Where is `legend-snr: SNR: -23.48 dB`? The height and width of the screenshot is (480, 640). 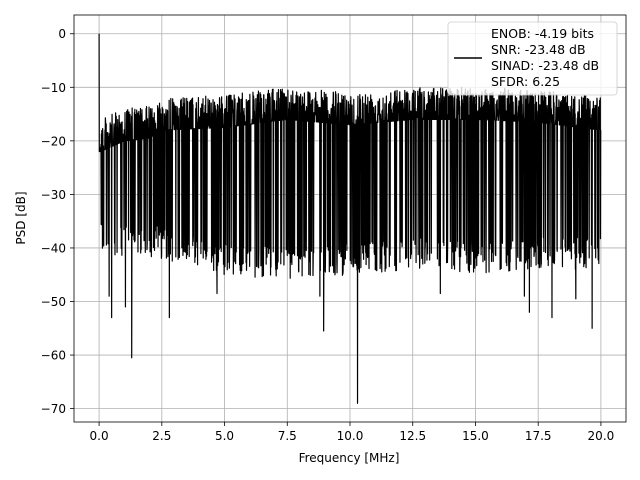
legend-snr: SNR: -23.48 dB is located at coordinates (538, 49).